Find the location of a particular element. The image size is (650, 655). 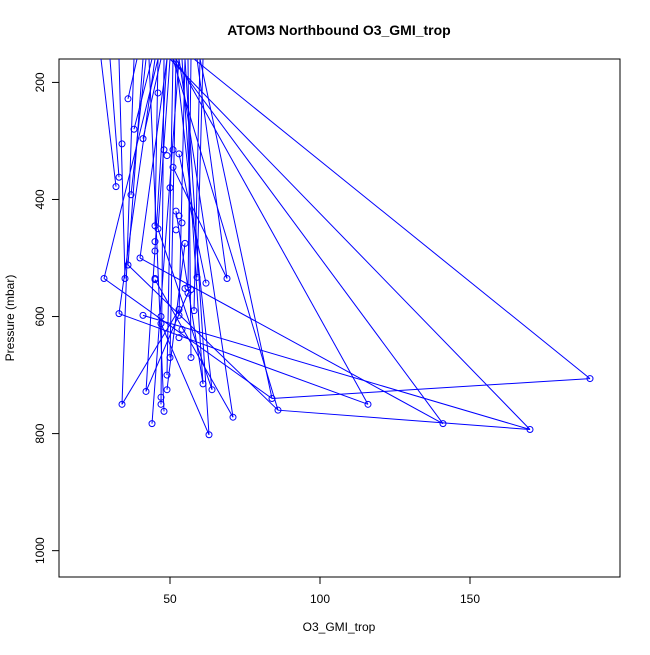

y-axis: 200 400 600 800 1000 is located at coordinates (46, 318).